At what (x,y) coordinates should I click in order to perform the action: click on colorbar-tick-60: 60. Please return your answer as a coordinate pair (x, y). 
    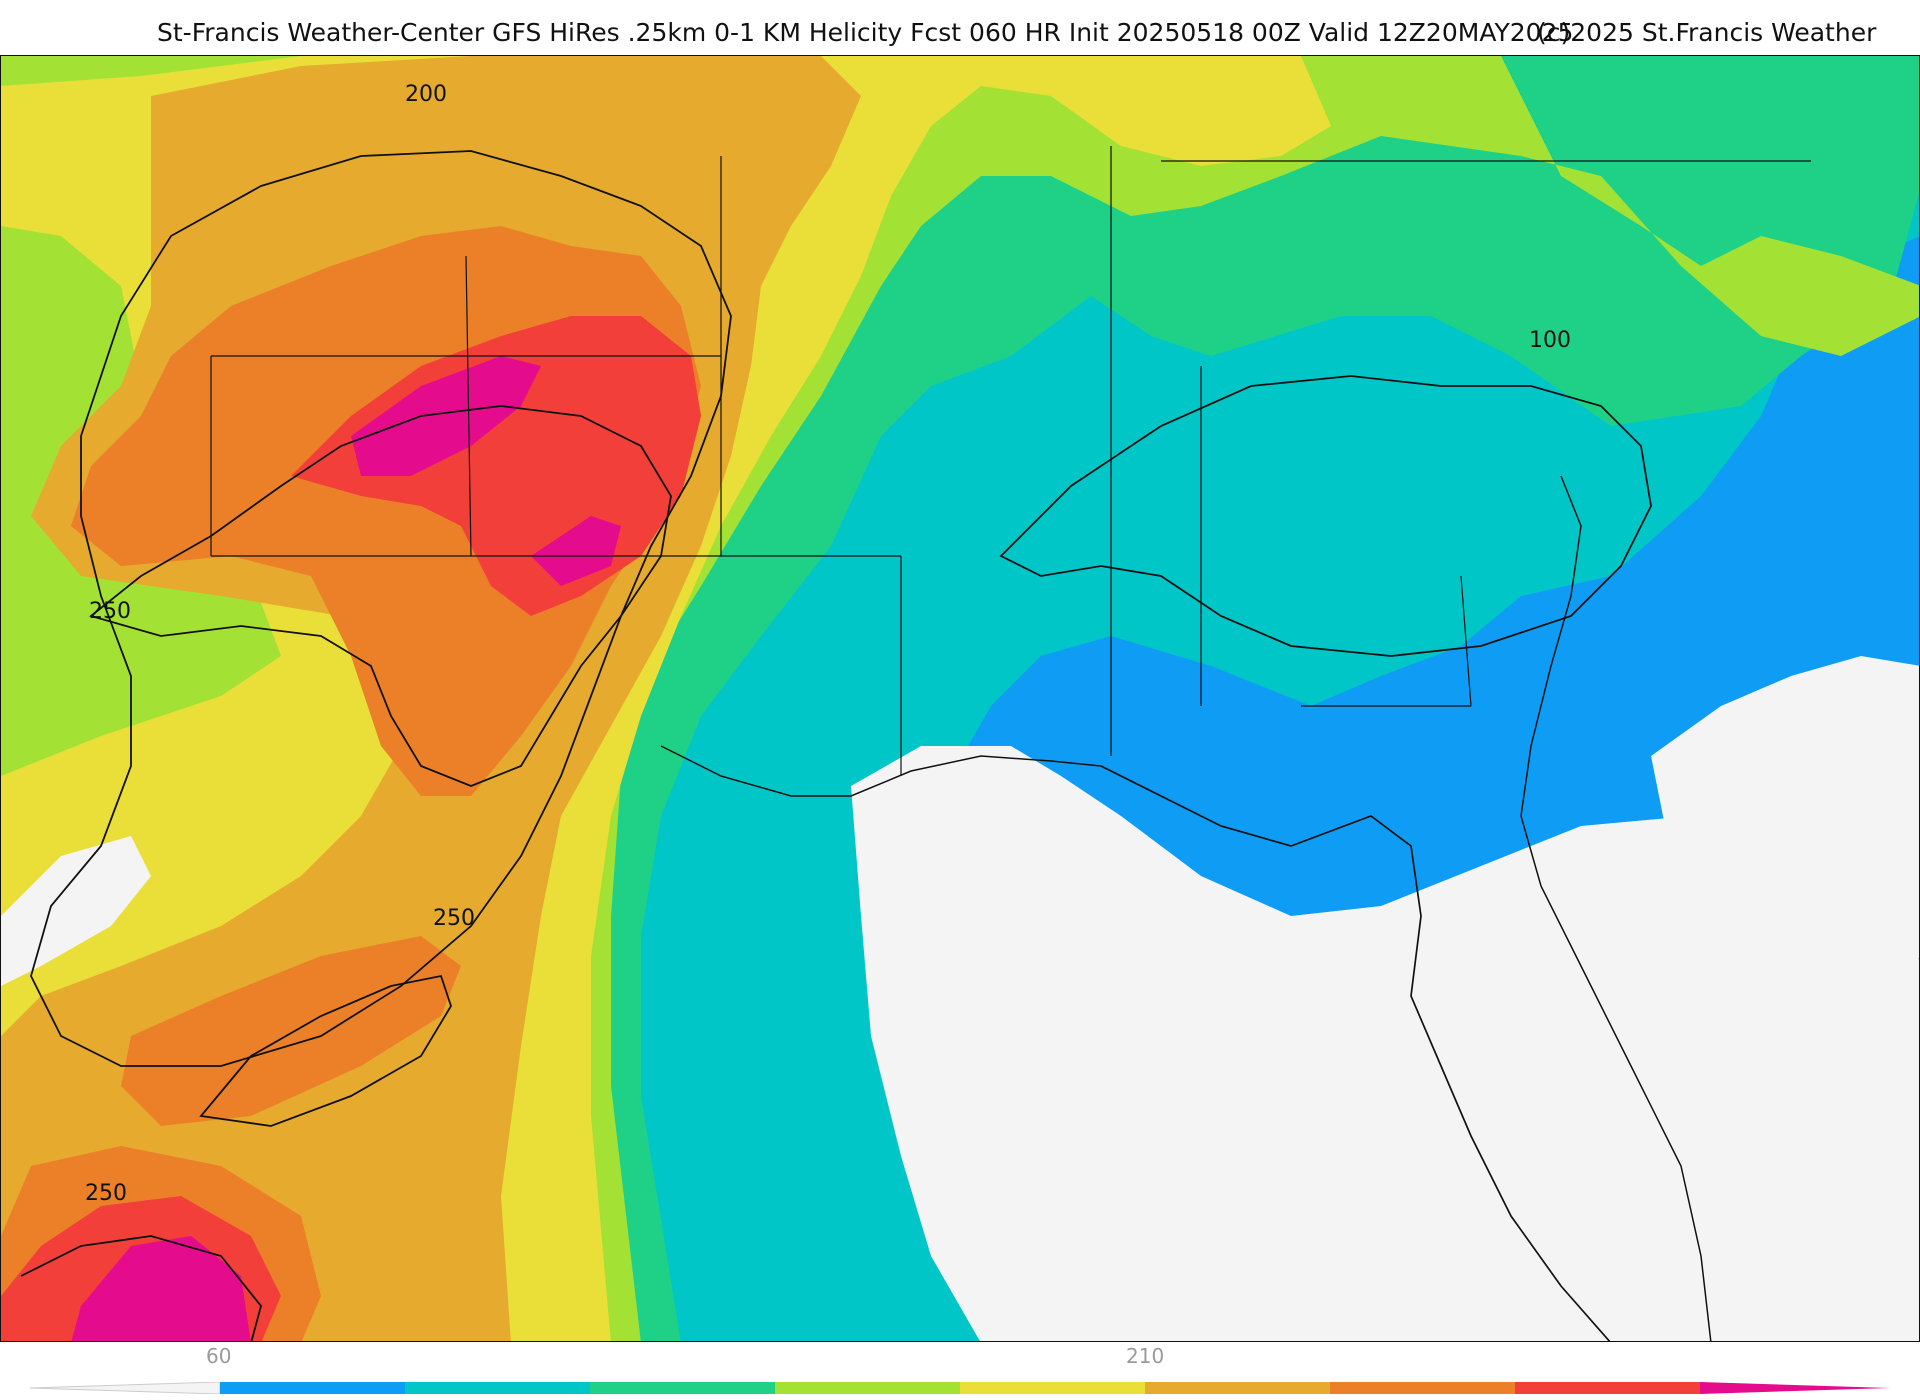
    Looking at the image, I should click on (219, 1356).